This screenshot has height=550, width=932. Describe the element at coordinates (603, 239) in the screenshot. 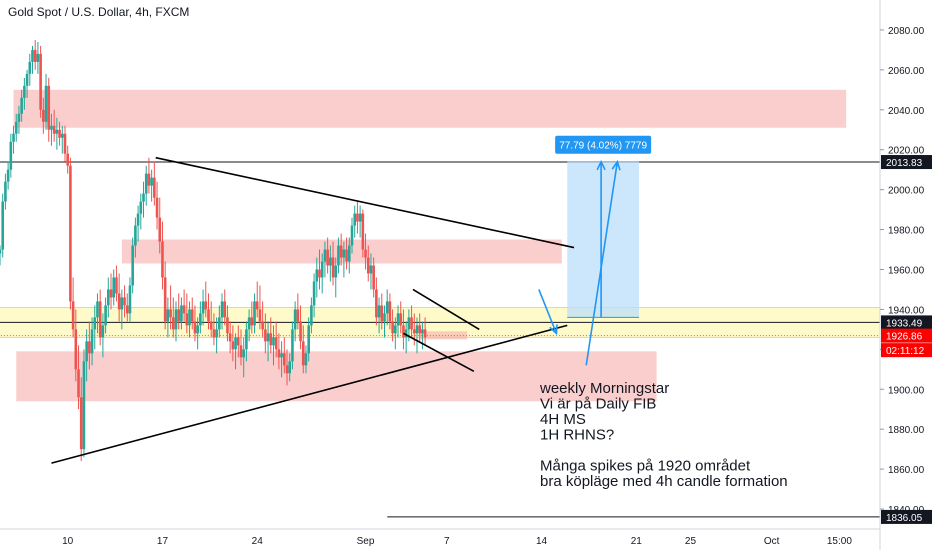

I see `position-box` at that location.